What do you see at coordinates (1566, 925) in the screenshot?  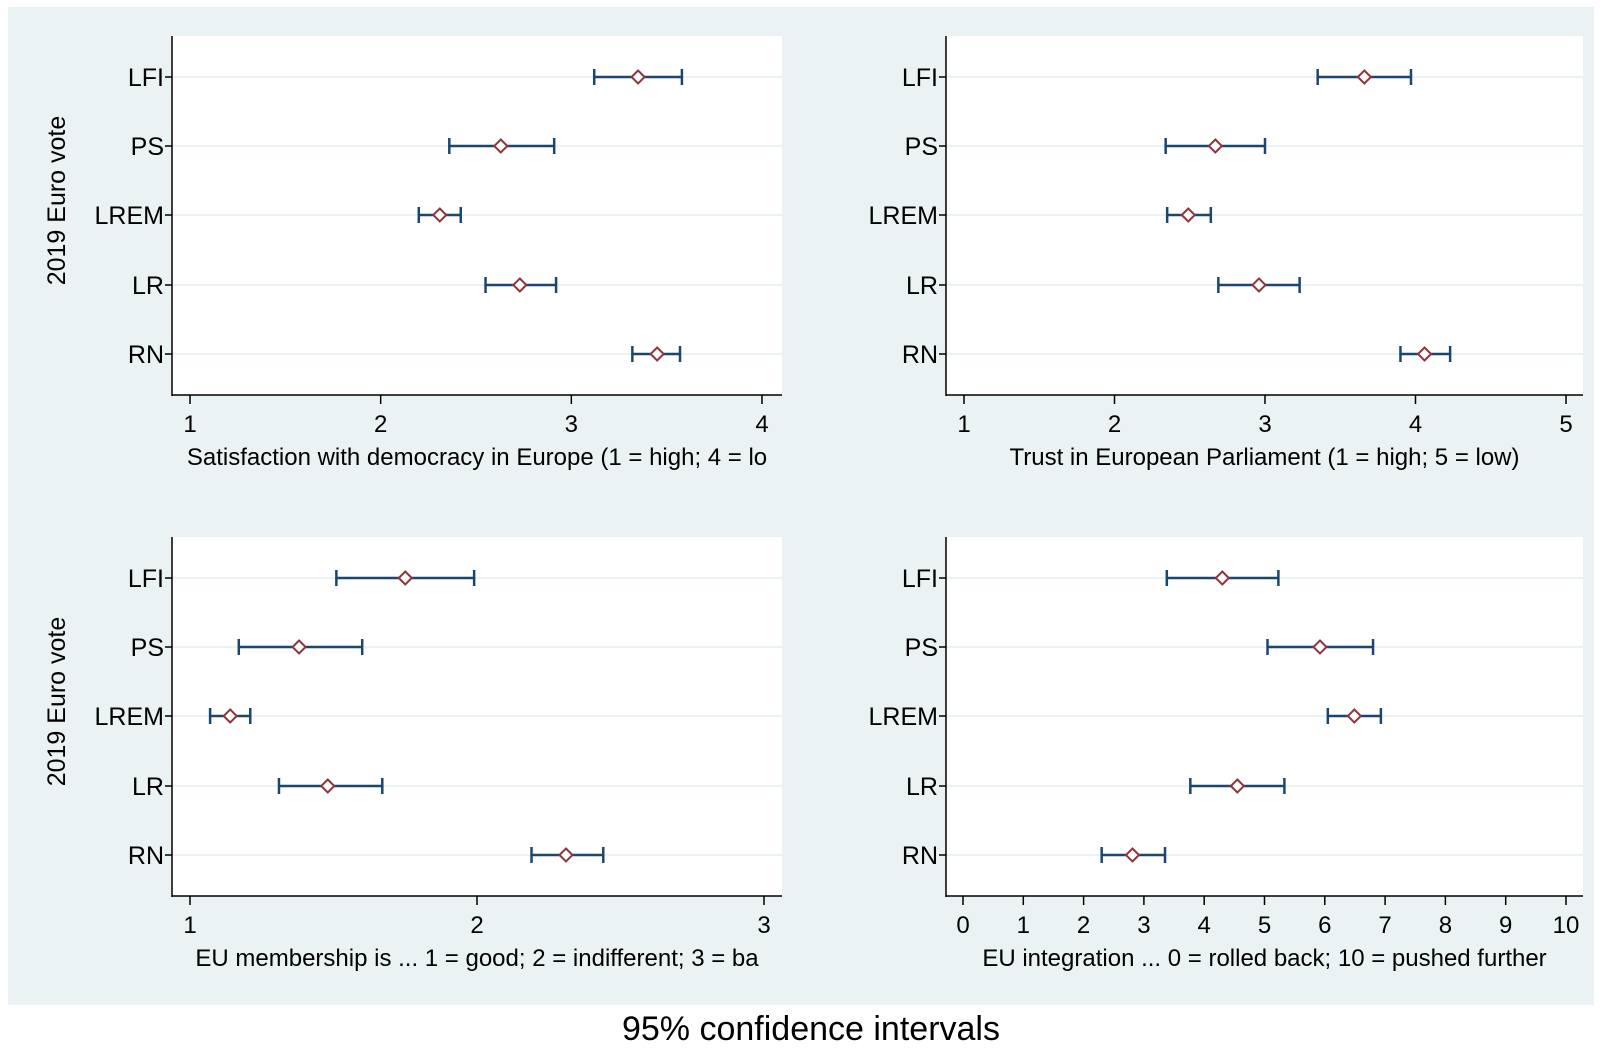 I see `x-tick-label: 10` at bounding box center [1566, 925].